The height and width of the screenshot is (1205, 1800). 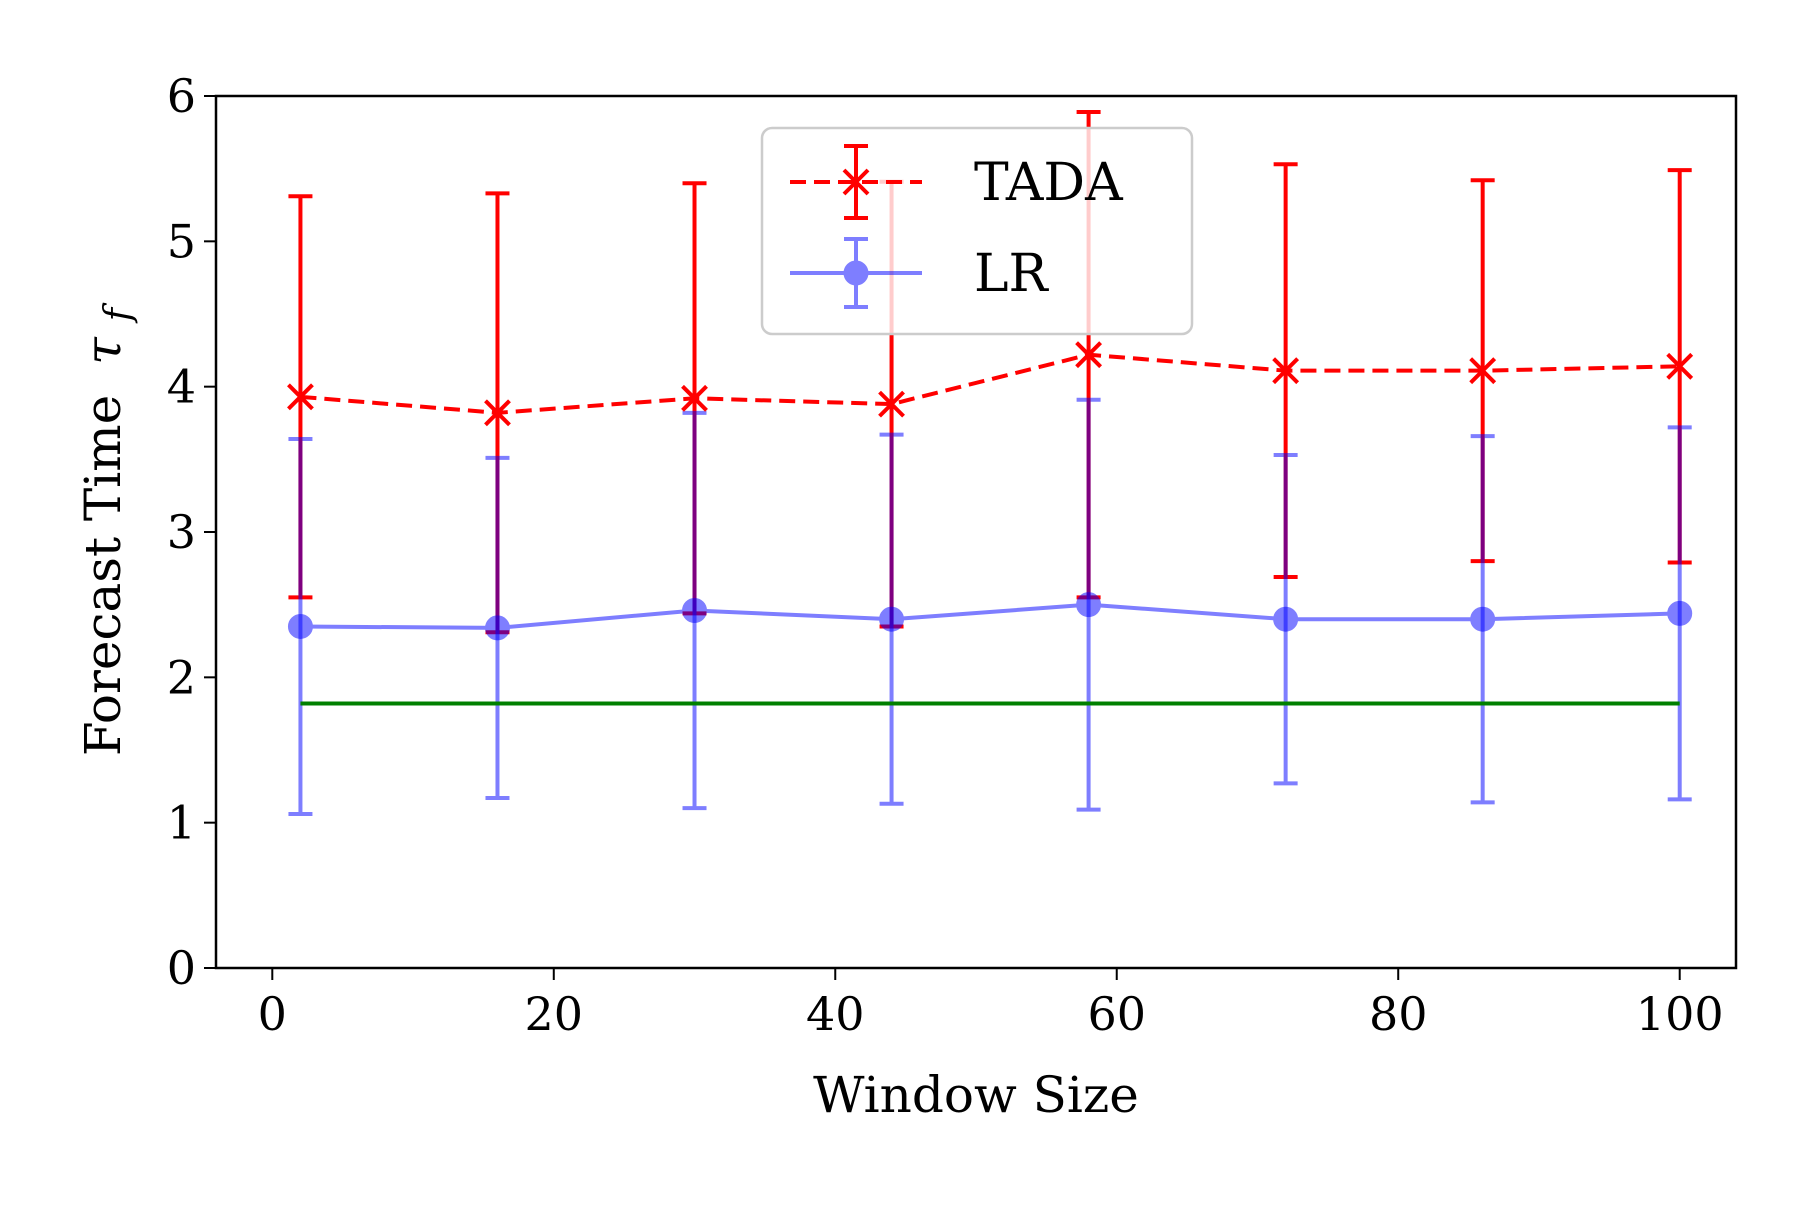 I want to click on legend-box, so click(x=977, y=231).